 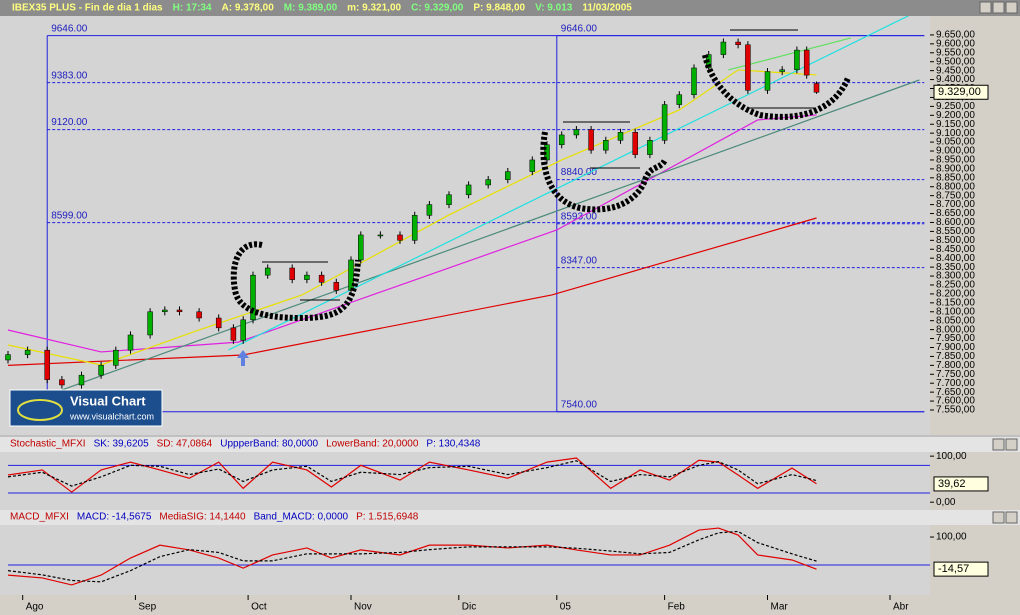 I want to click on y-tick-label: 8.150,00, so click(x=955, y=302).